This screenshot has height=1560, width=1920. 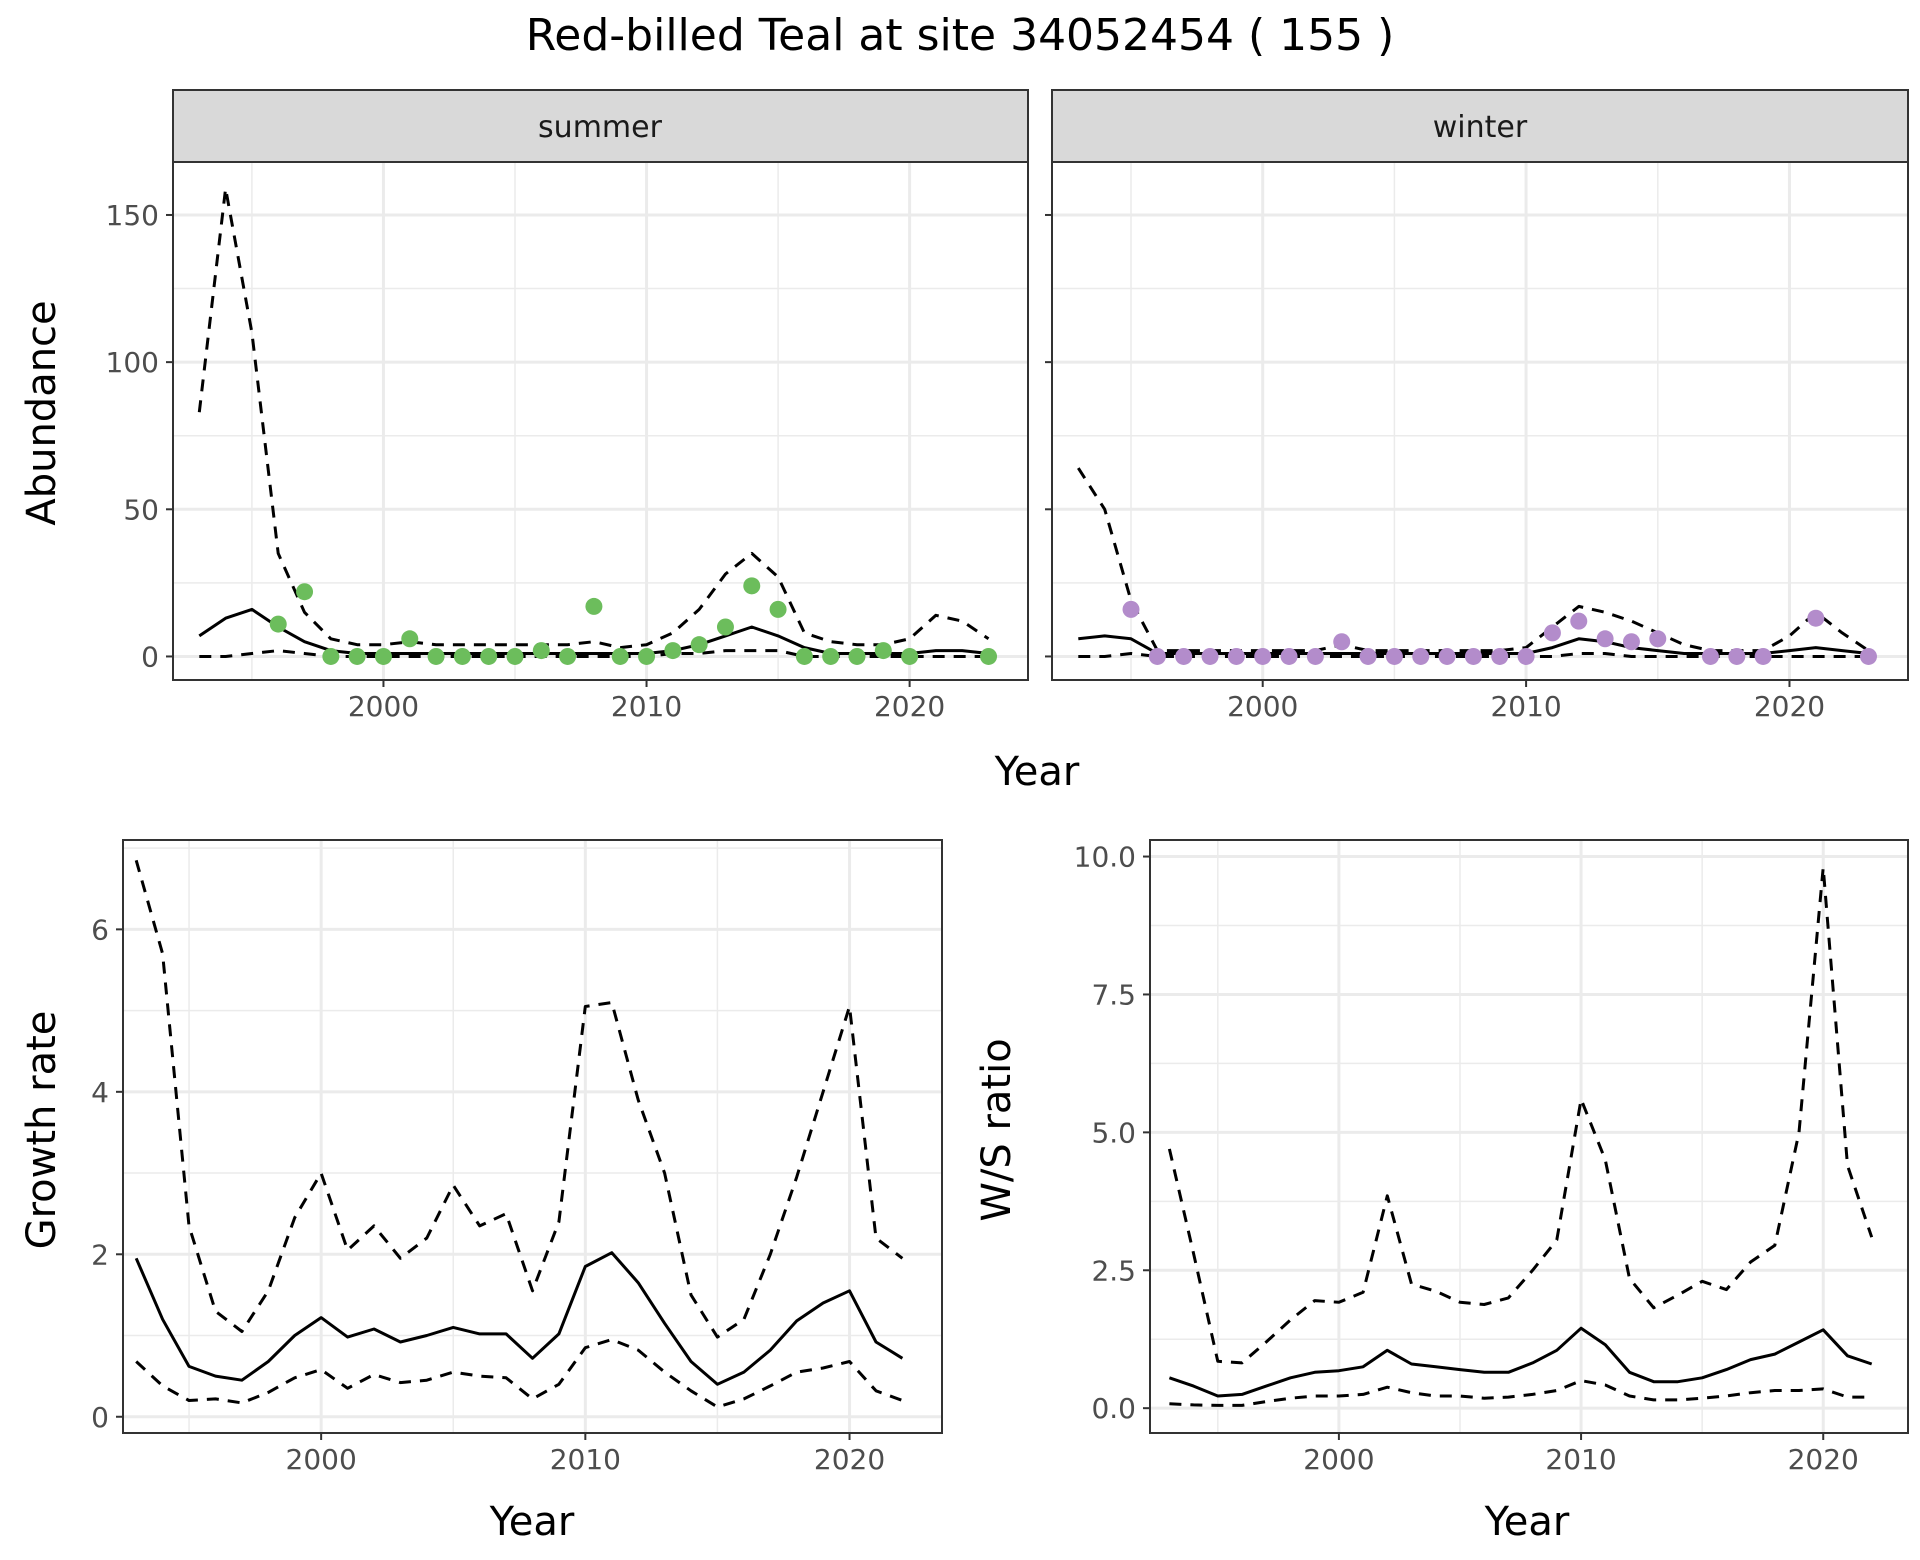 What do you see at coordinates (1520, 1362) in the screenshot?
I see `ratio-estimate-line` at bounding box center [1520, 1362].